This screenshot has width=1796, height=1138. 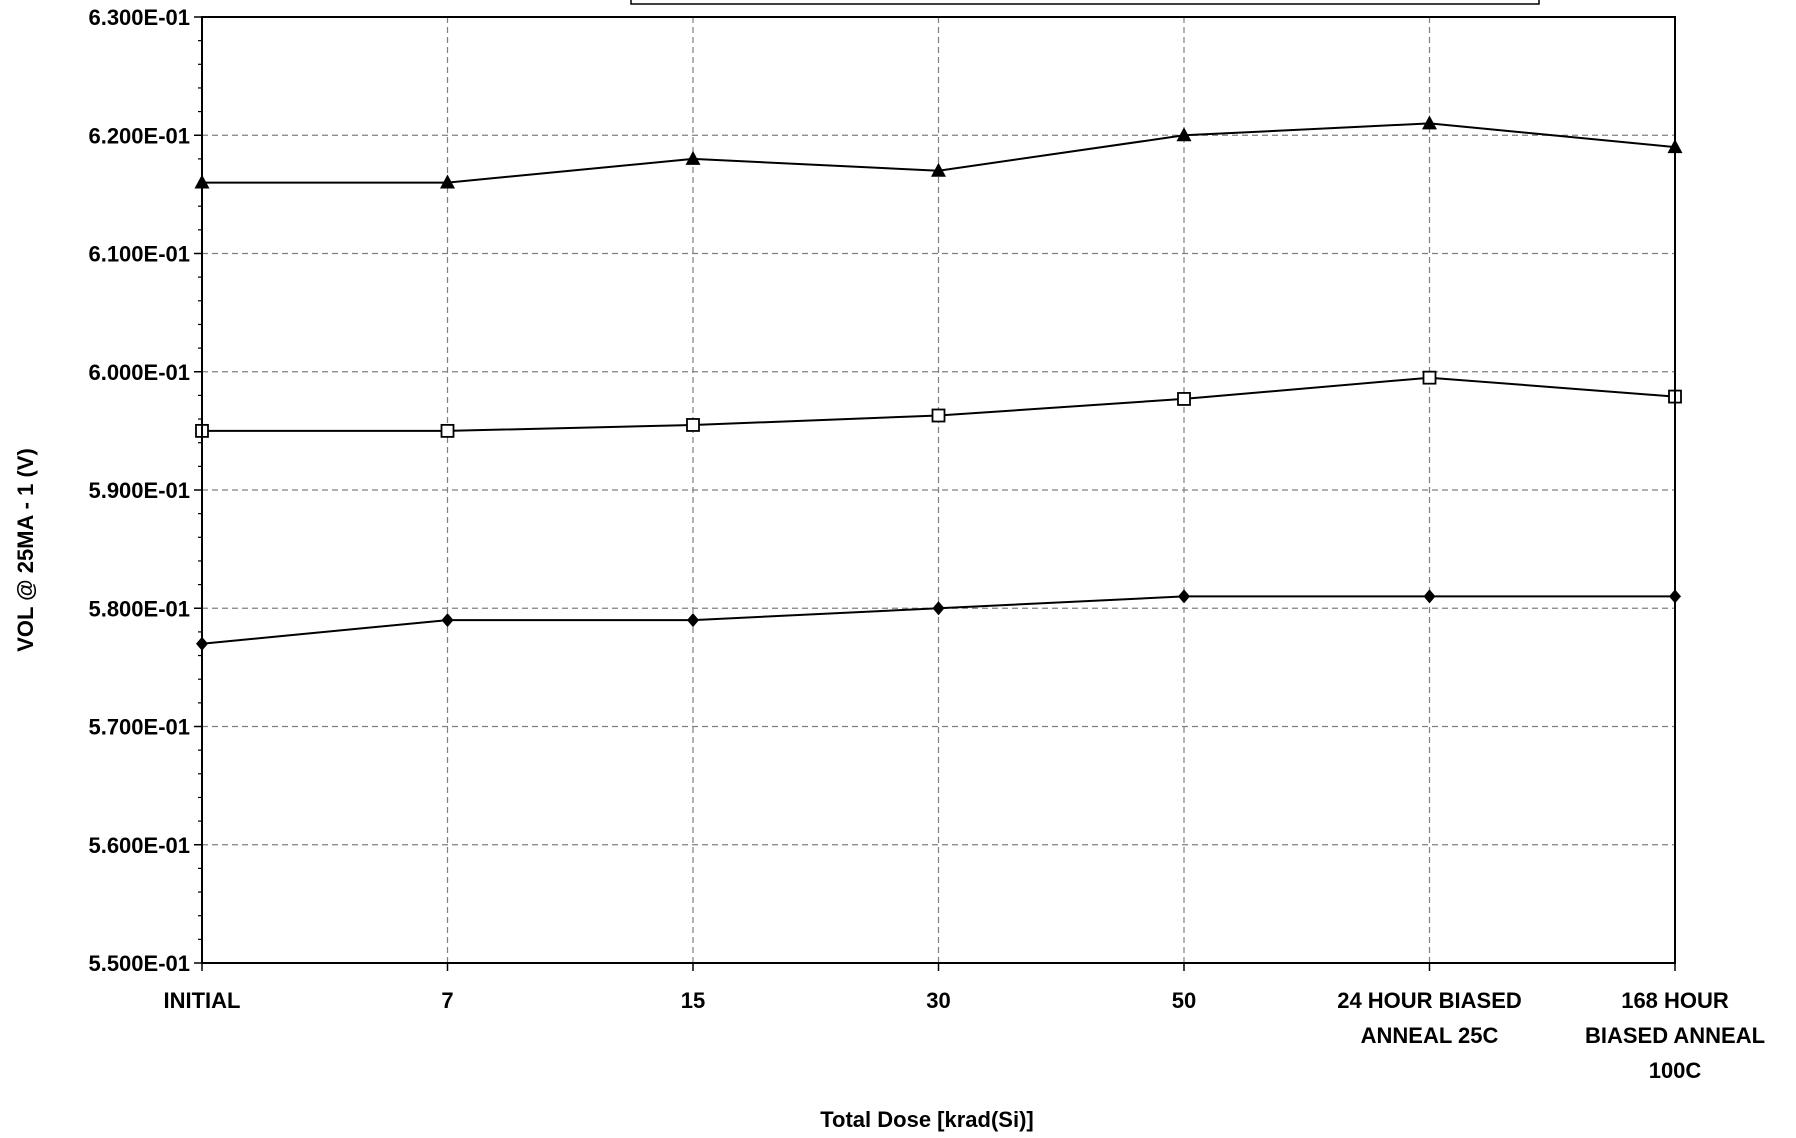 What do you see at coordinates (139, 963) in the screenshot?
I see `y-tick-label: 5.500E-01` at bounding box center [139, 963].